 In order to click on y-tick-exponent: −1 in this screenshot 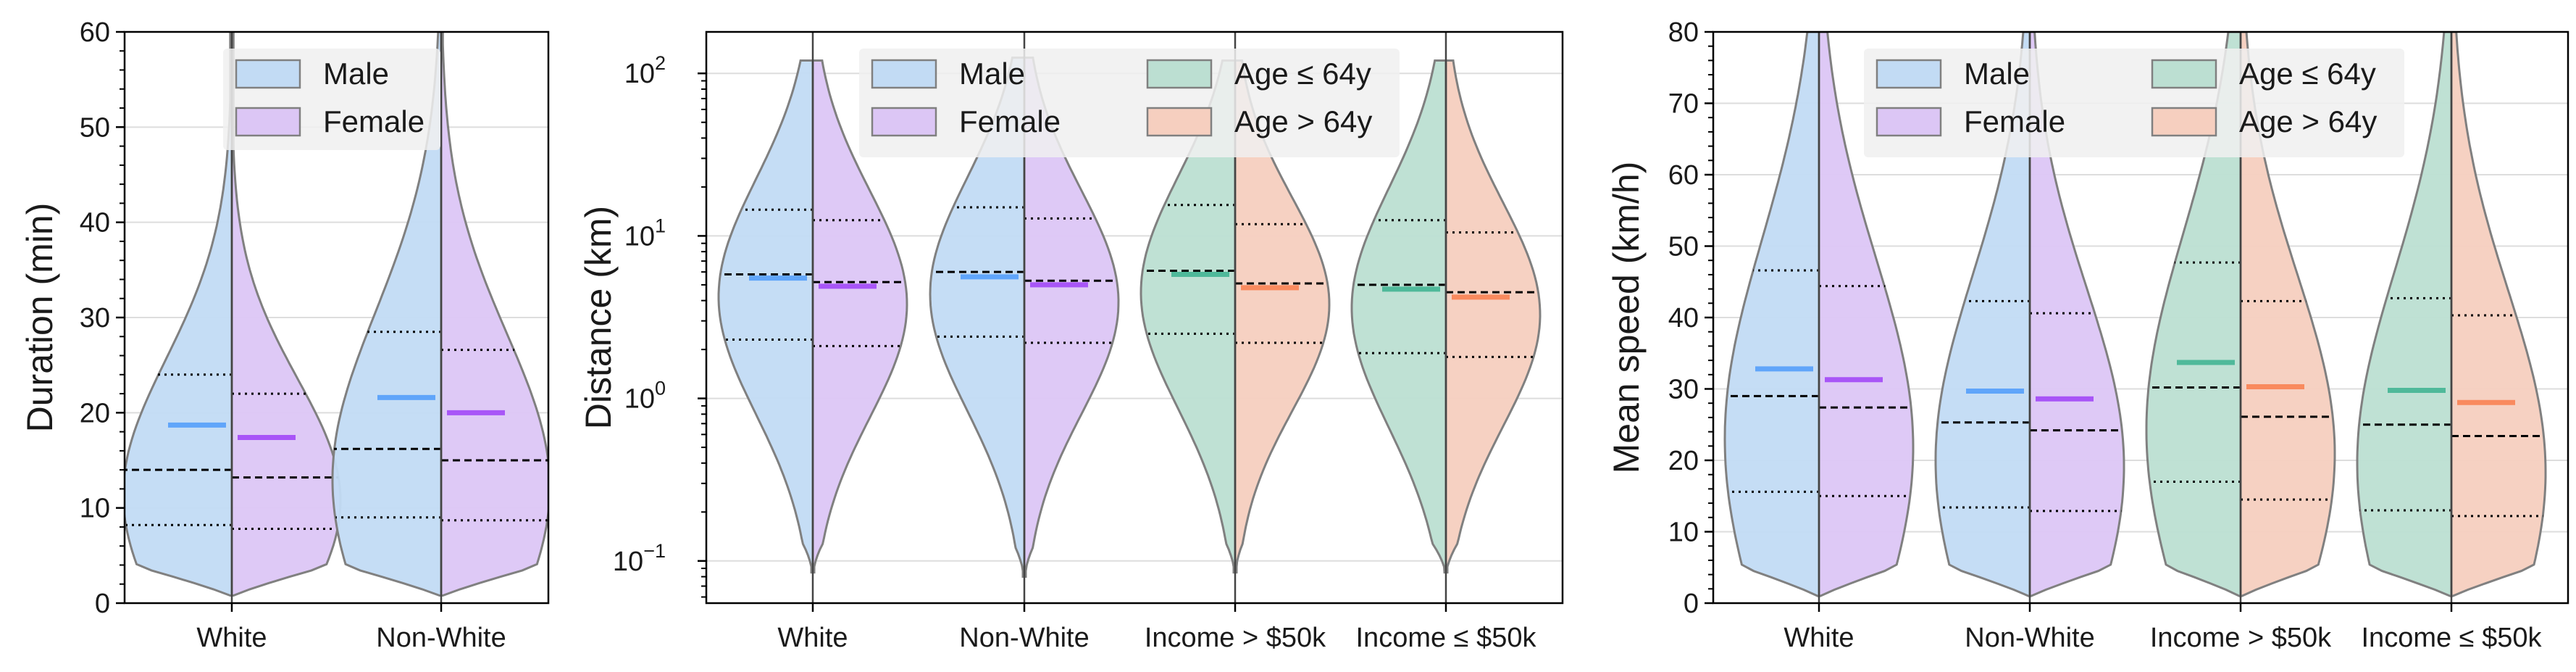, I will do `click(654, 551)`.